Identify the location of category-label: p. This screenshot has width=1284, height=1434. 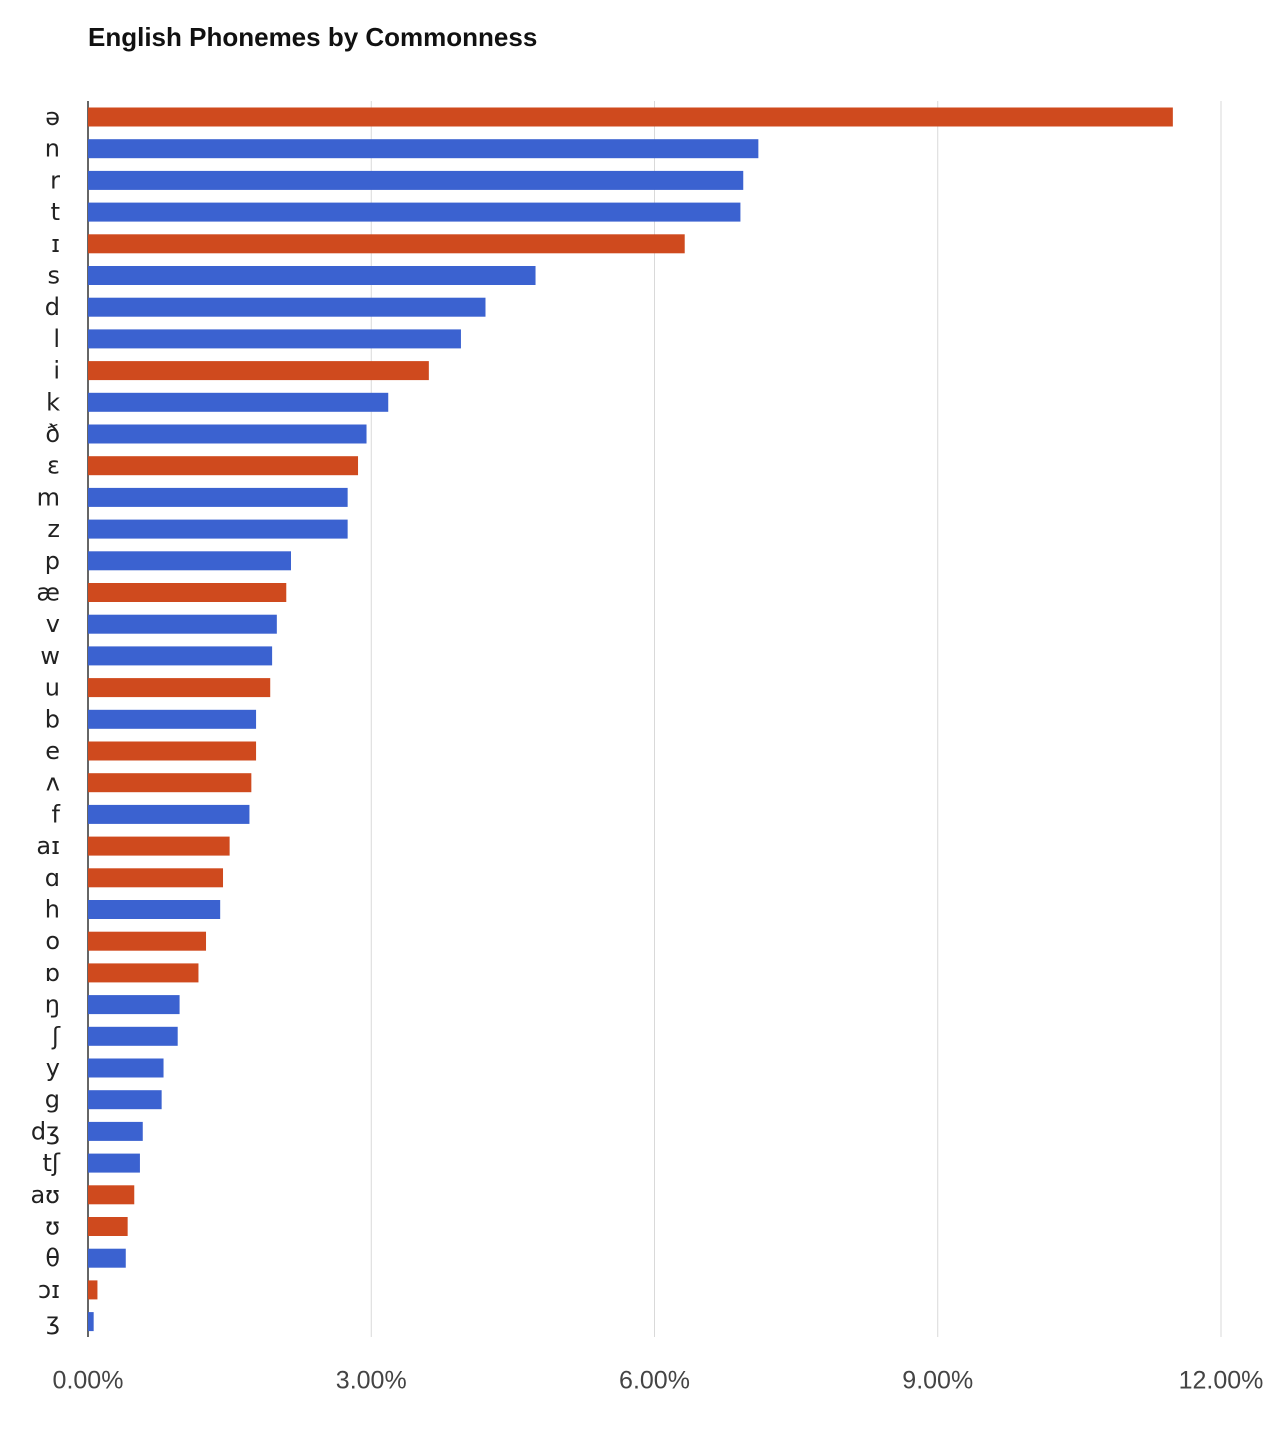
(52, 561).